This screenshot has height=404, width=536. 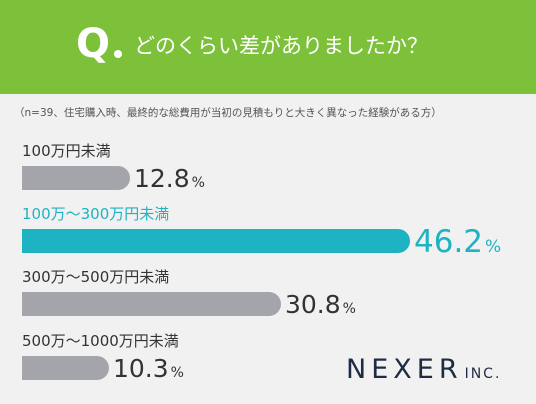 What do you see at coordinates (93, 44) in the screenshot?
I see `q-letter: Q` at bounding box center [93, 44].